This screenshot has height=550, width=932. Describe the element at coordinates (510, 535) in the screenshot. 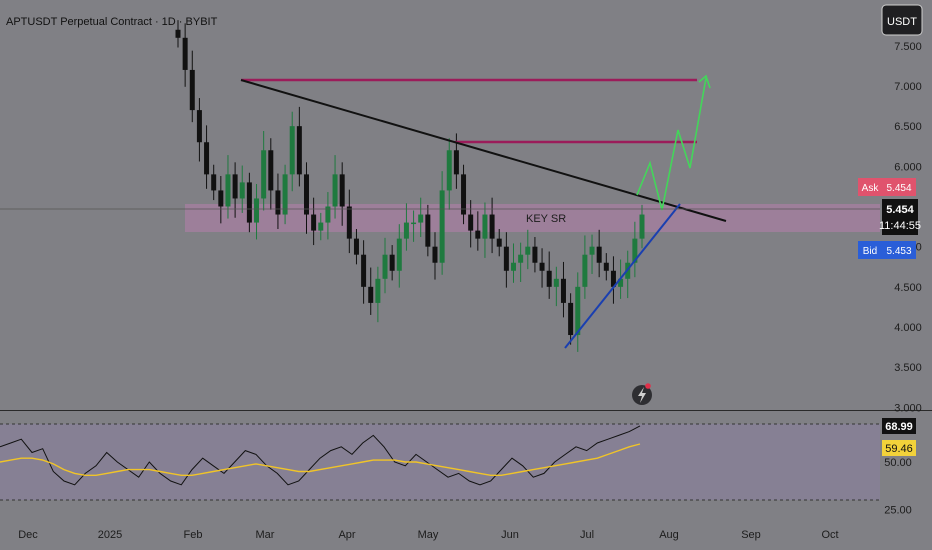

I see `time-tick-label: Jun` at that location.